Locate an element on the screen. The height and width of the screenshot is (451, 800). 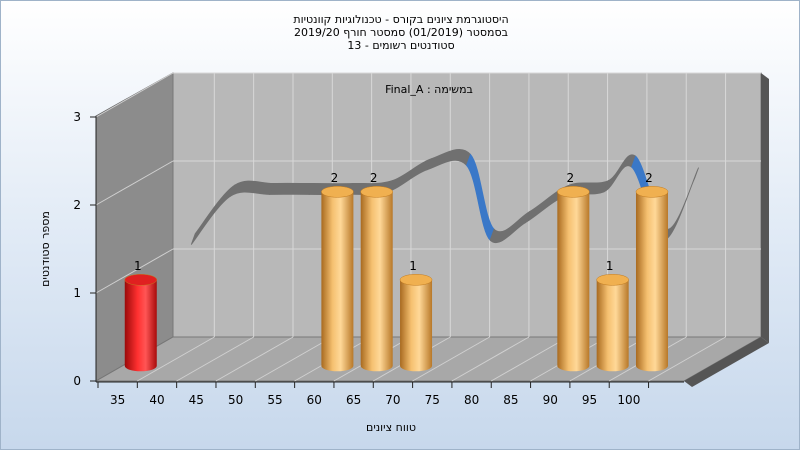
x-tick-label: 90 is located at coordinates (550, 400).